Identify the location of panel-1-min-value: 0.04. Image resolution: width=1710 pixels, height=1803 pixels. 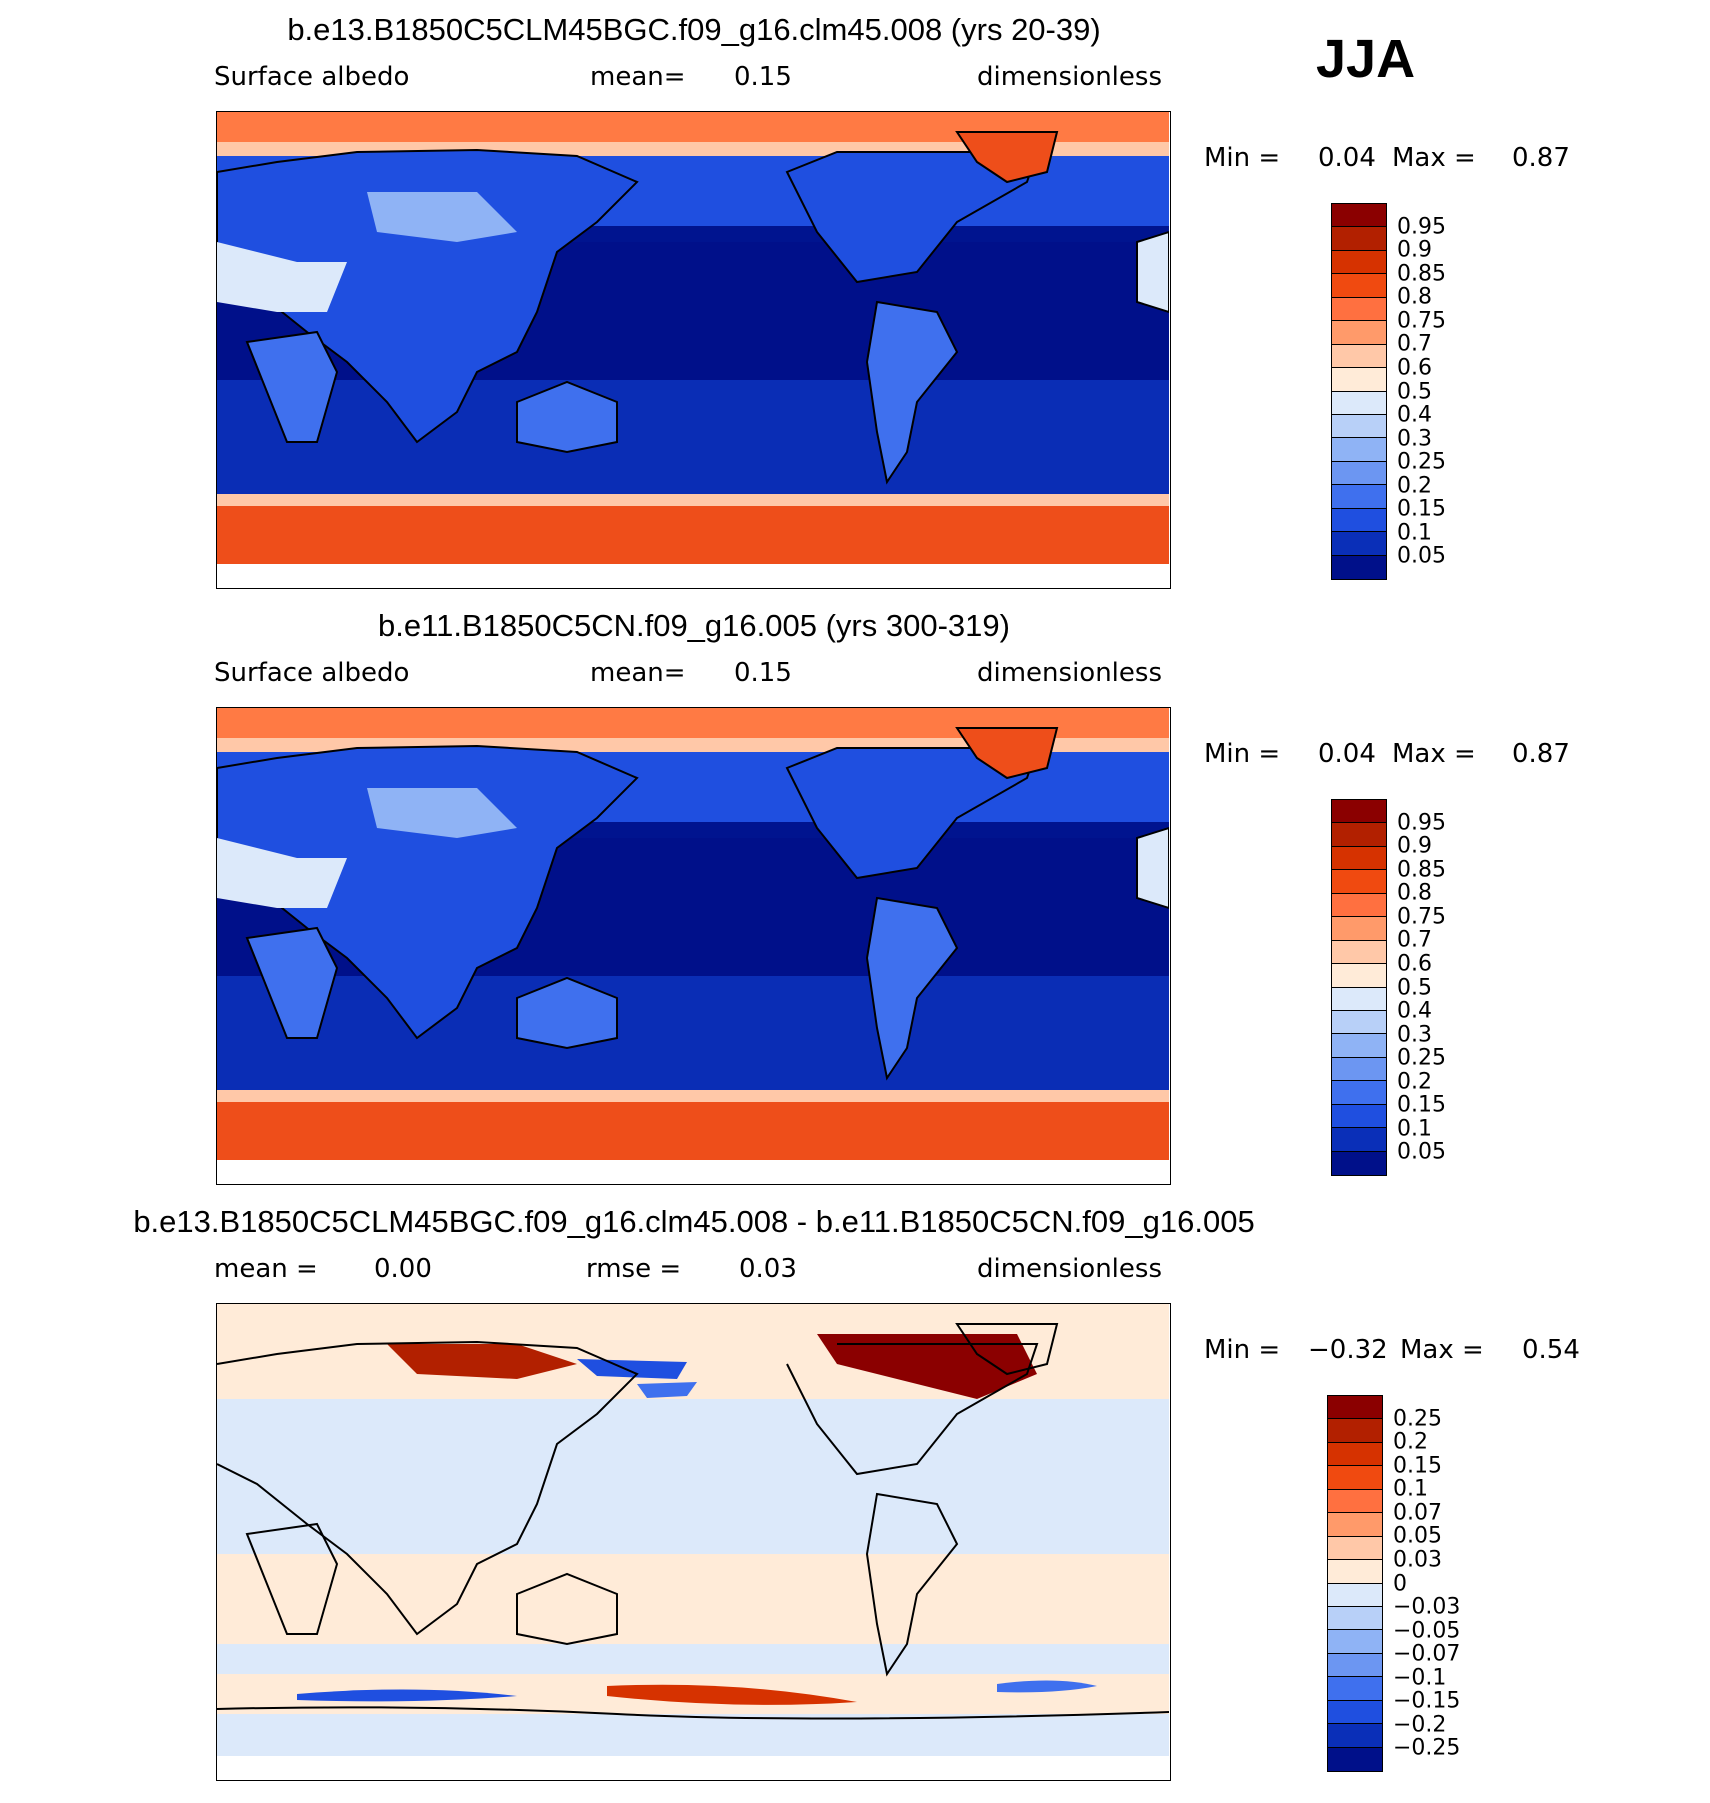
(1347, 158).